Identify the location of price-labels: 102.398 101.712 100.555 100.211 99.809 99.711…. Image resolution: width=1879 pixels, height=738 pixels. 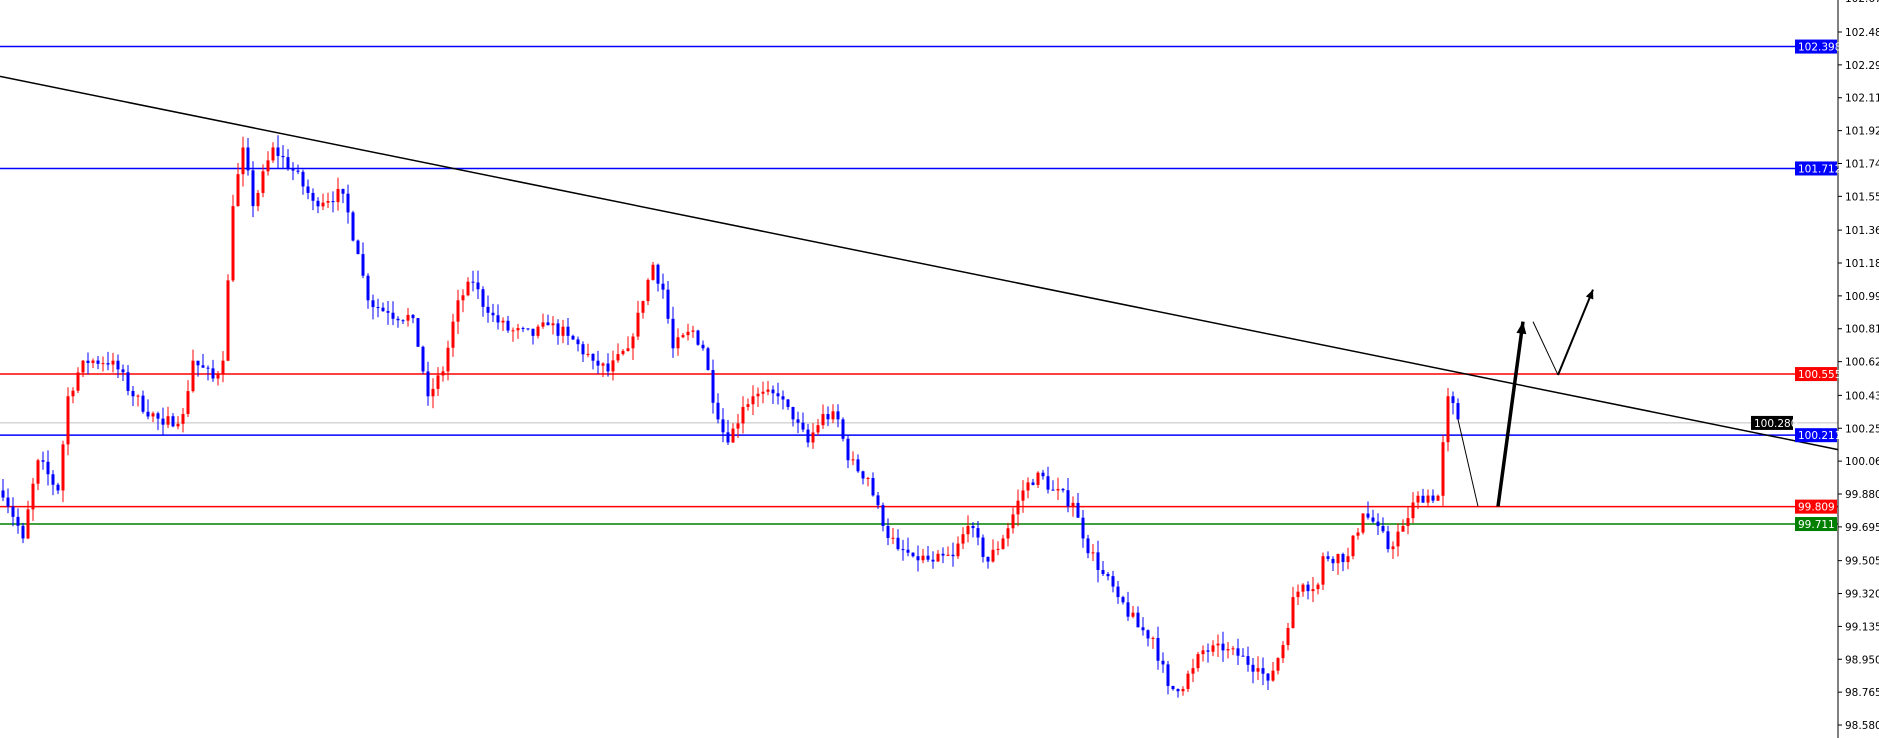
(1796, 285).